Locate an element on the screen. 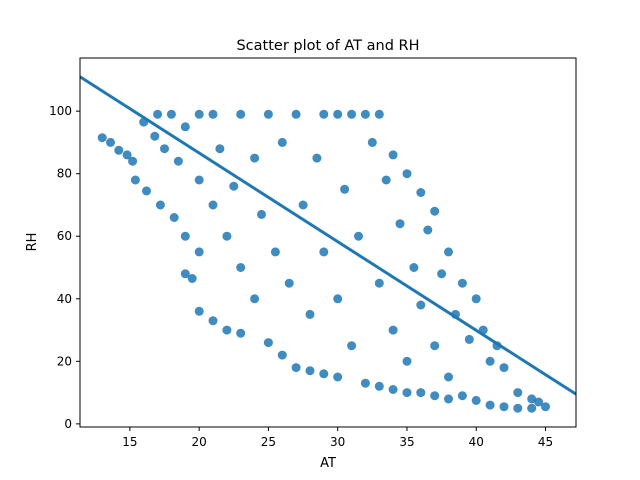  y-tick-label: 100 is located at coordinates (60, 111).